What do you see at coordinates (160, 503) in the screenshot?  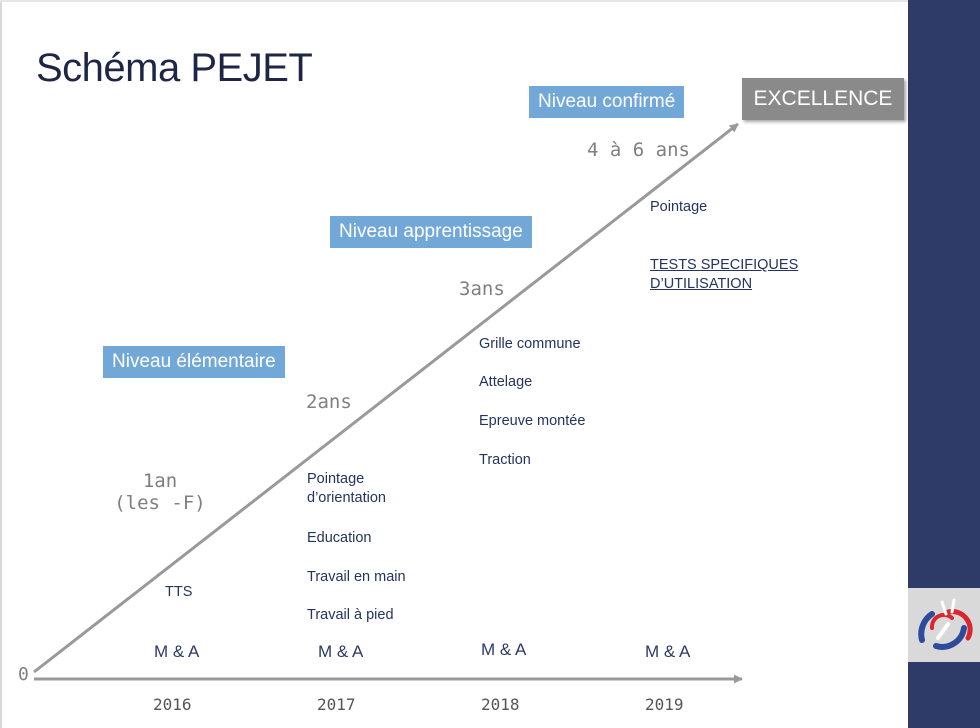 I see `duration-1-year-line2: (les -F)` at bounding box center [160, 503].